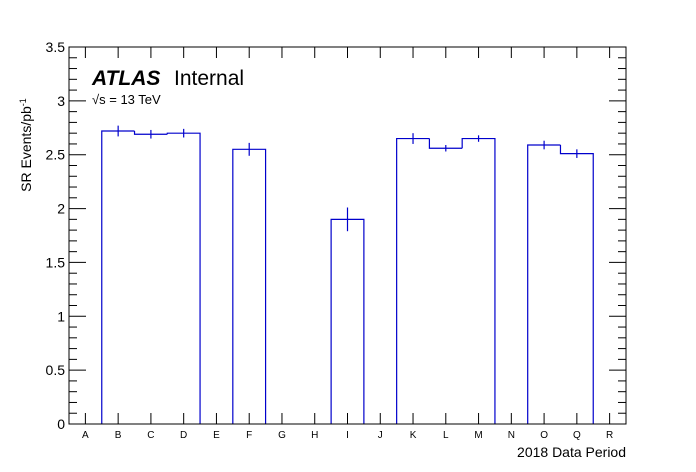 This screenshot has height=472, width=696. What do you see at coordinates (571, 452) in the screenshot?
I see `x-axis-title: 2018 Data Period` at bounding box center [571, 452].